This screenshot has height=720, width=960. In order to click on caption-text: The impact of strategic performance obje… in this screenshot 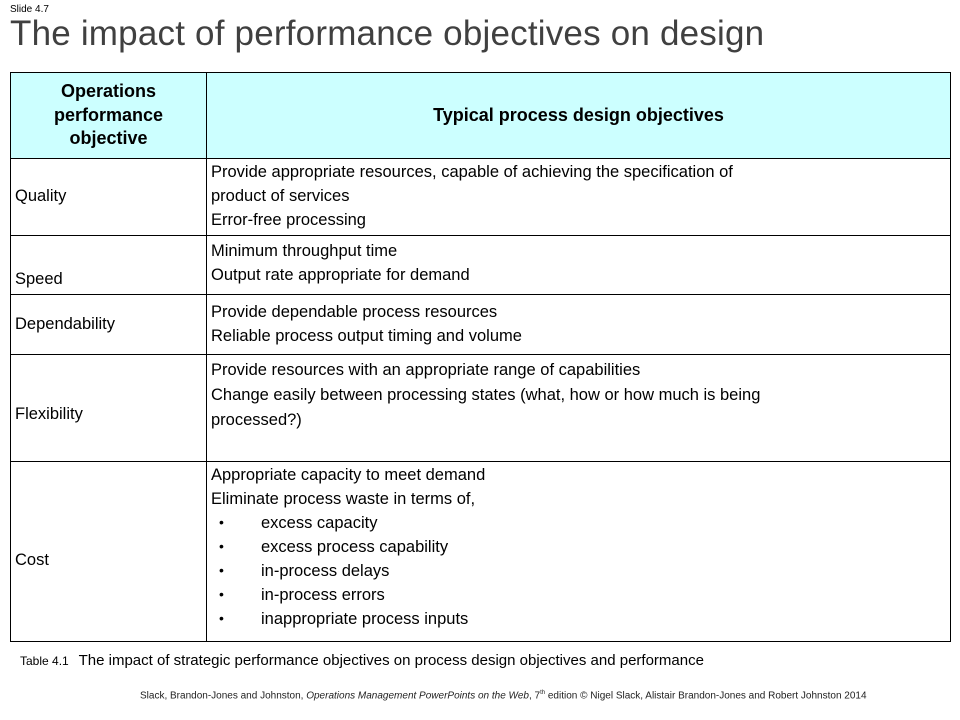, I will do `click(391, 660)`.